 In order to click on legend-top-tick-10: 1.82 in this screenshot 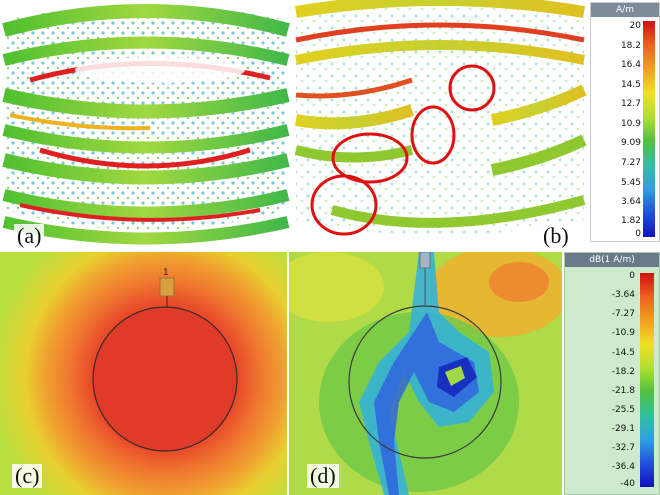, I will do `click(630, 221)`.